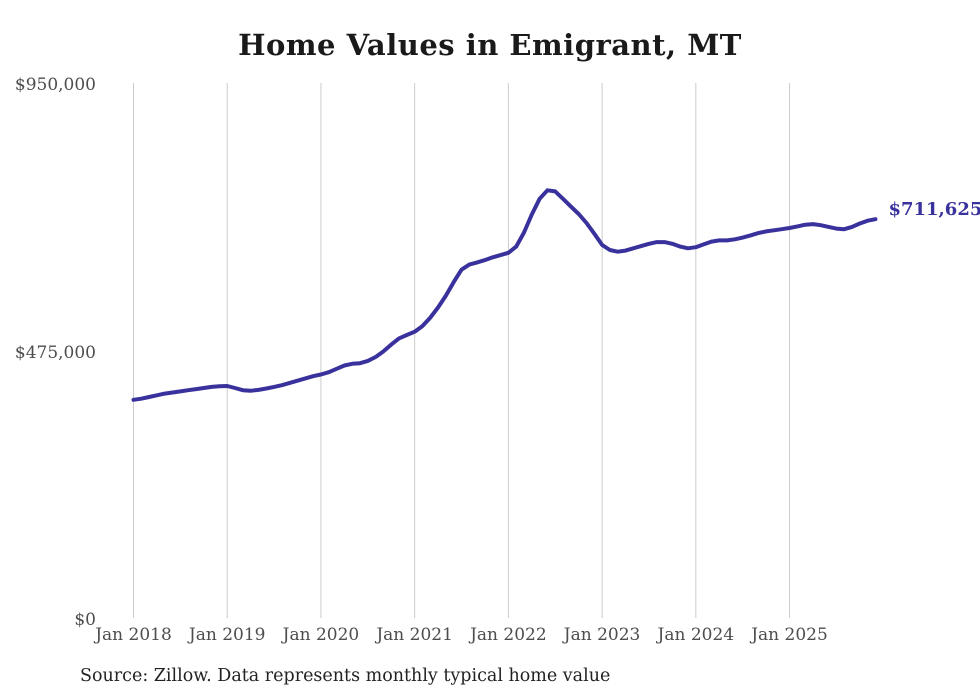 This screenshot has height=699, width=980. I want to click on x-tick-label: Jan 2021, so click(414, 635).